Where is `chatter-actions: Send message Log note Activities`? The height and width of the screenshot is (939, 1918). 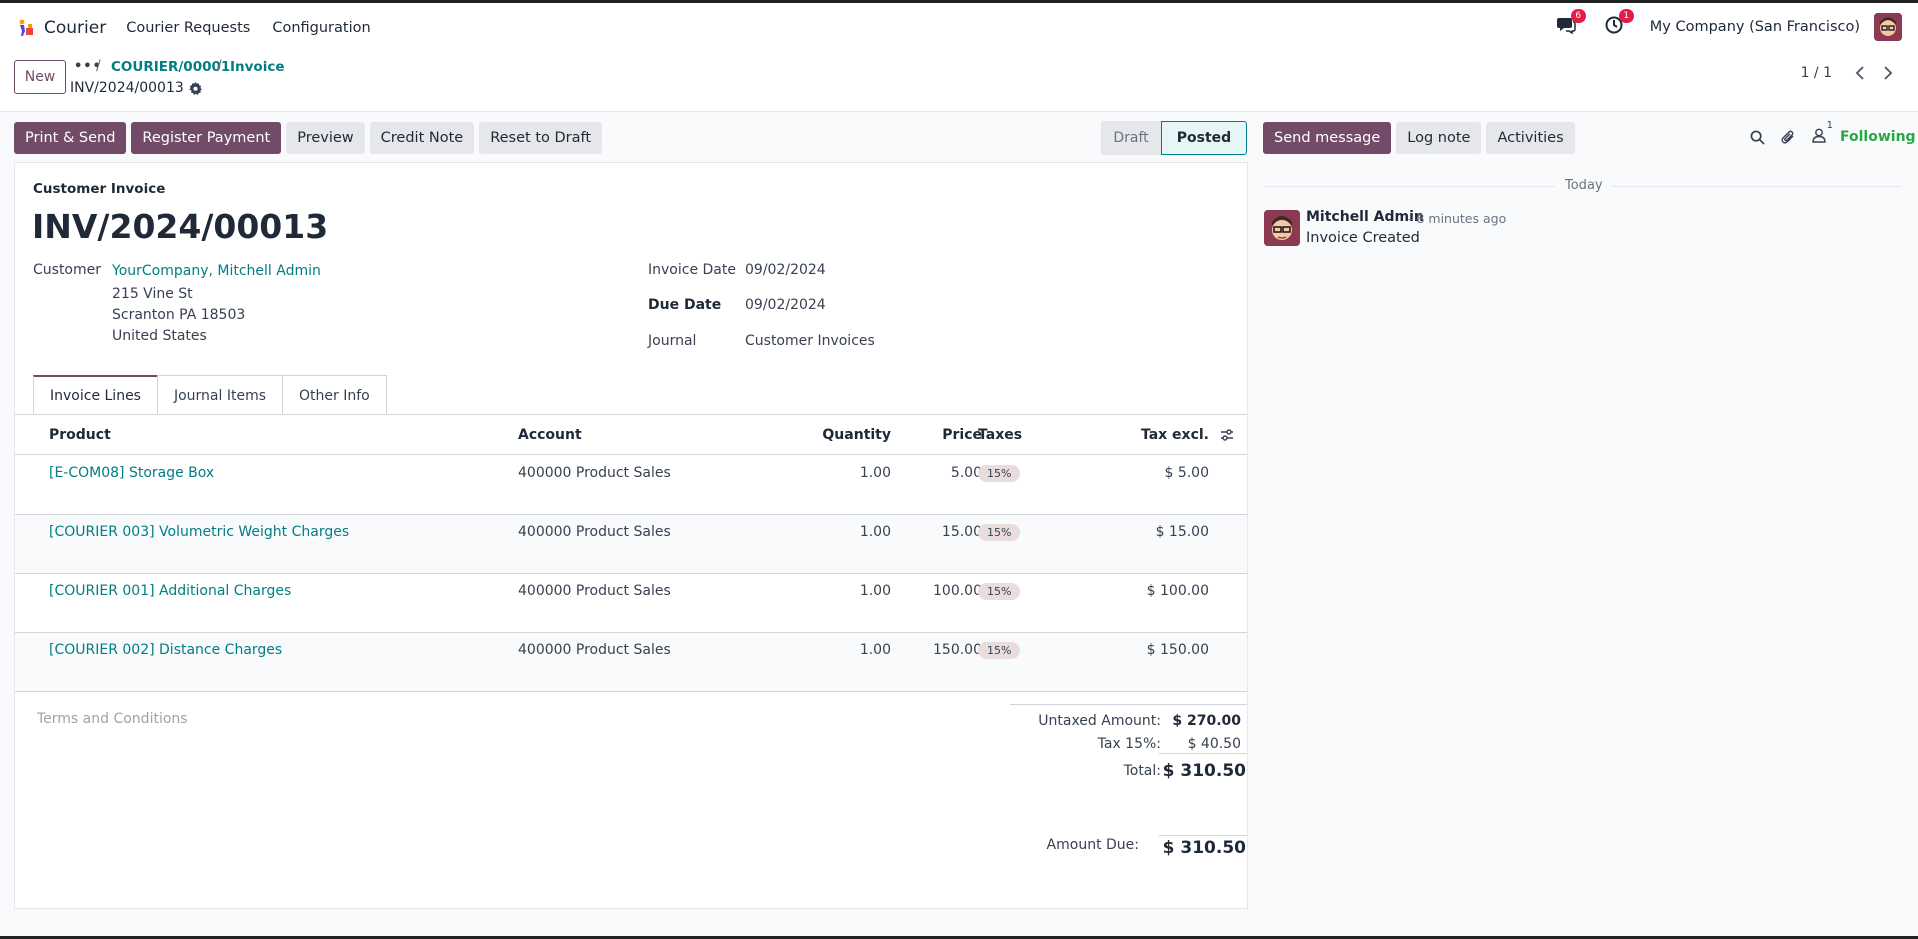 chatter-actions: Send message Log note Activities is located at coordinates (1421, 138).